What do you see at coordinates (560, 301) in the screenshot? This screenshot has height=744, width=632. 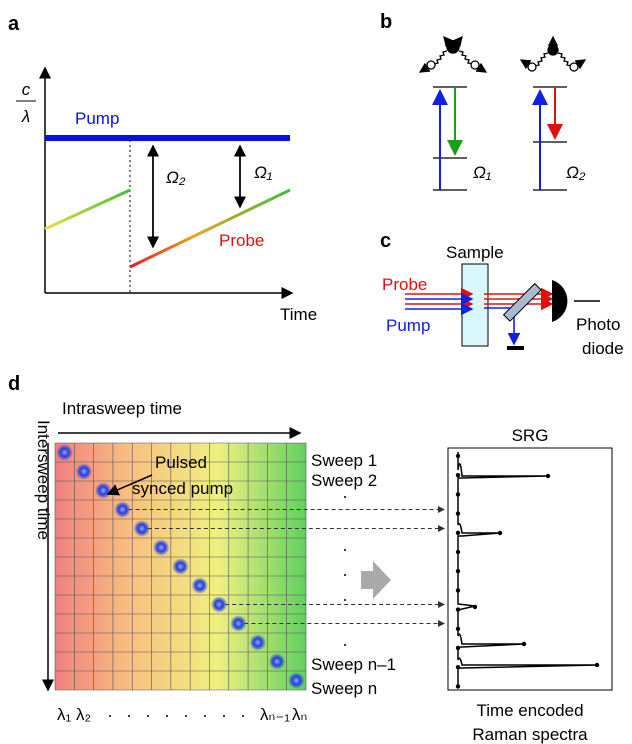 I see `photodiode` at bounding box center [560, 301].